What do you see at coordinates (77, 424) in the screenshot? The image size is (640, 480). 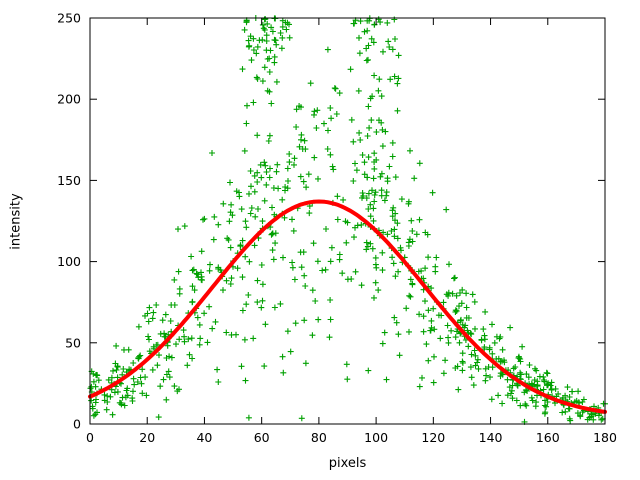 I see `y-tick-label: 0` at bounding box center [77, 424].